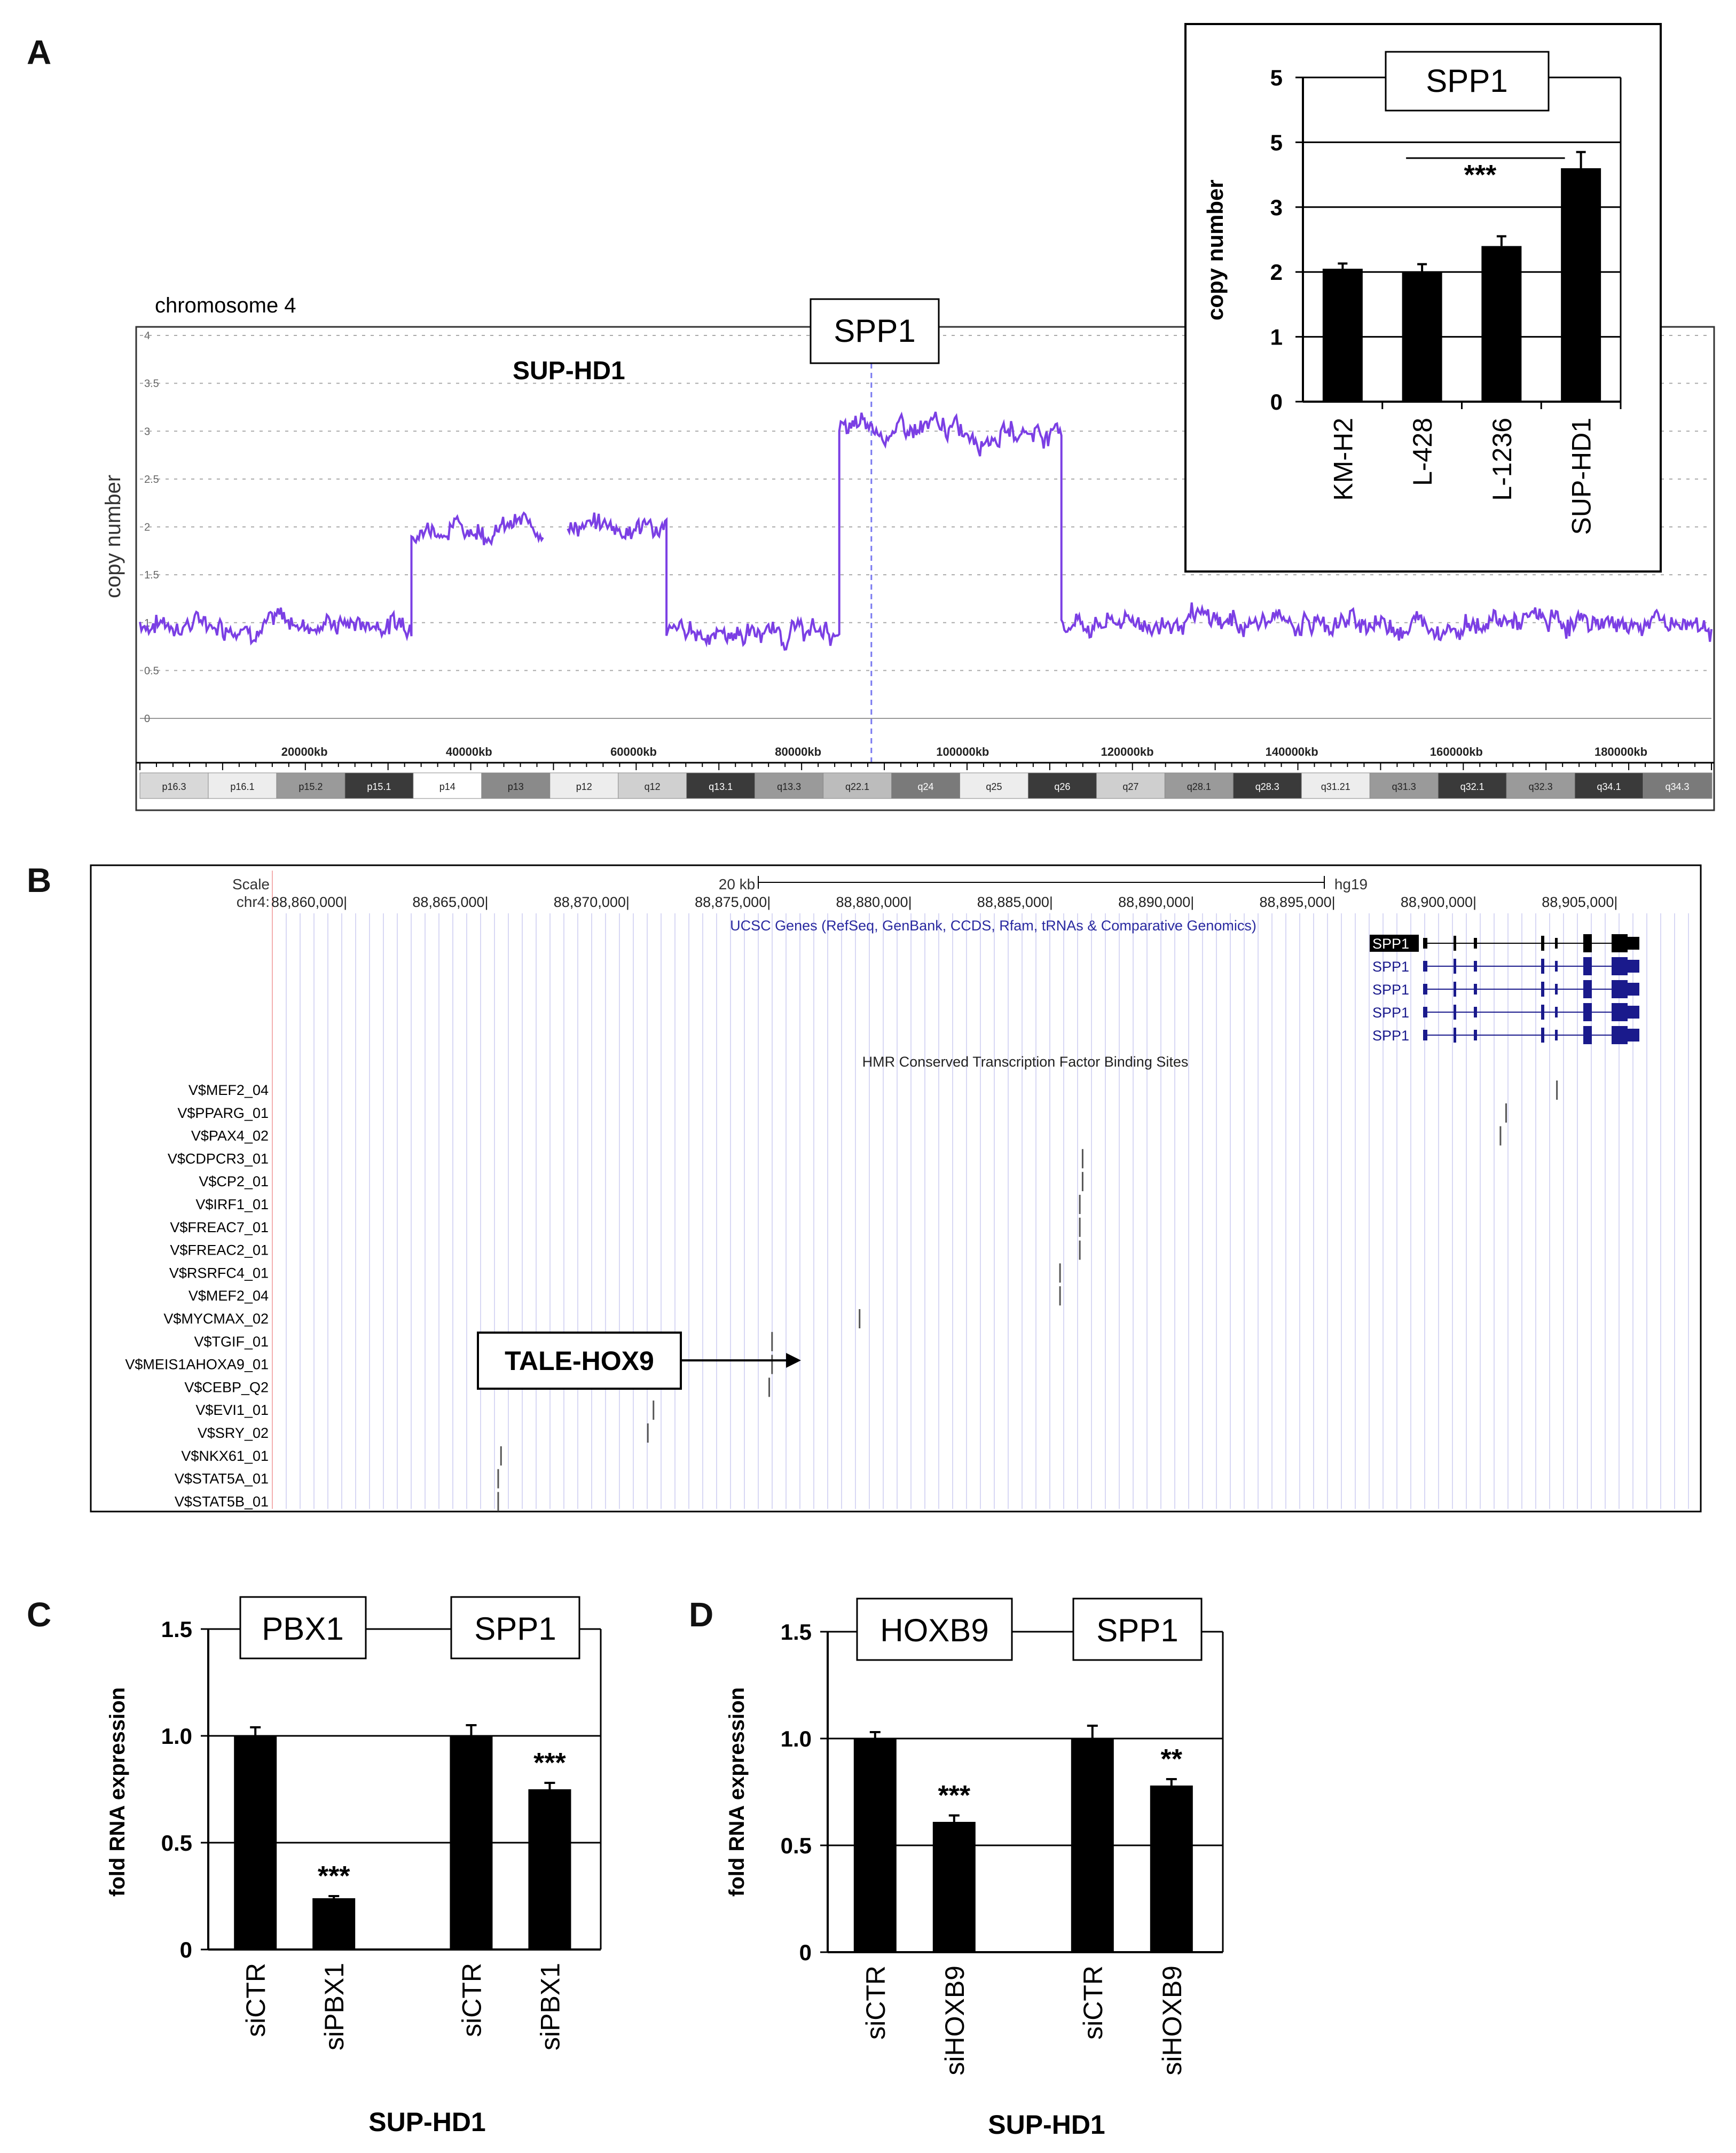 The width and height of the screenshot is (1736, 2153). What do you see at coordinates (1276, 272) in the screenshot?
I see `inset-ytick-label: 2` at bounding box center [1276, 272].